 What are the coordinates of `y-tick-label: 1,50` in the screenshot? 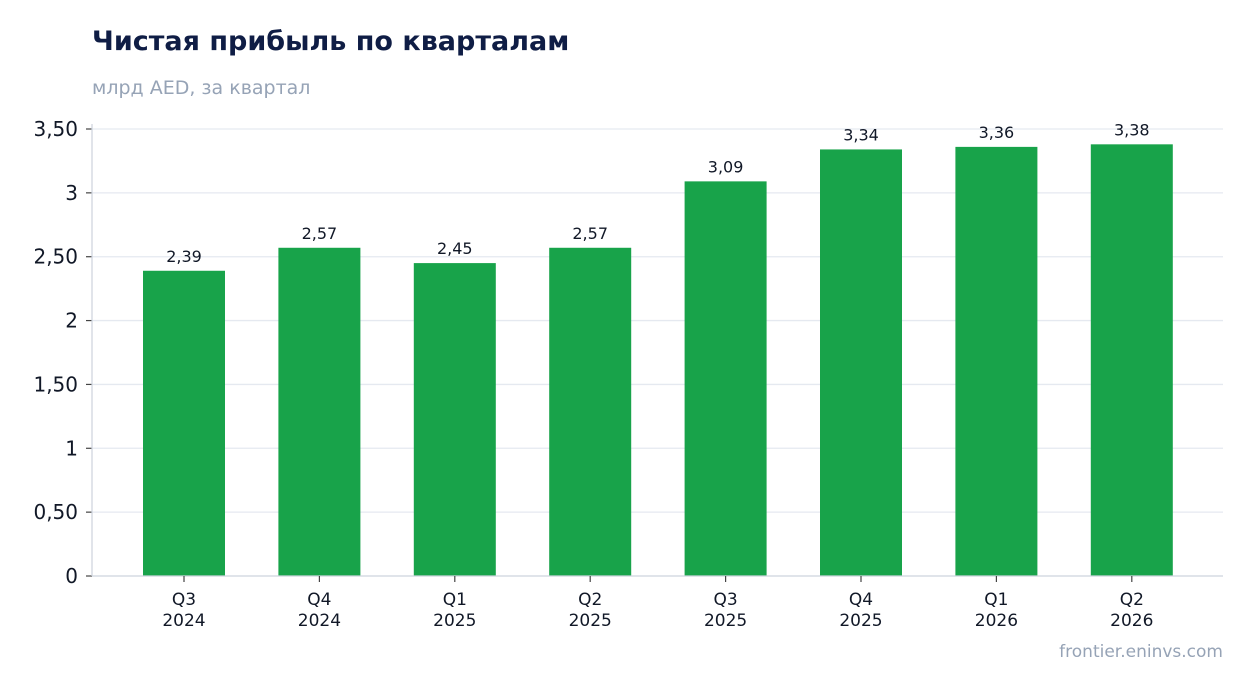 It's located at (55, 384).